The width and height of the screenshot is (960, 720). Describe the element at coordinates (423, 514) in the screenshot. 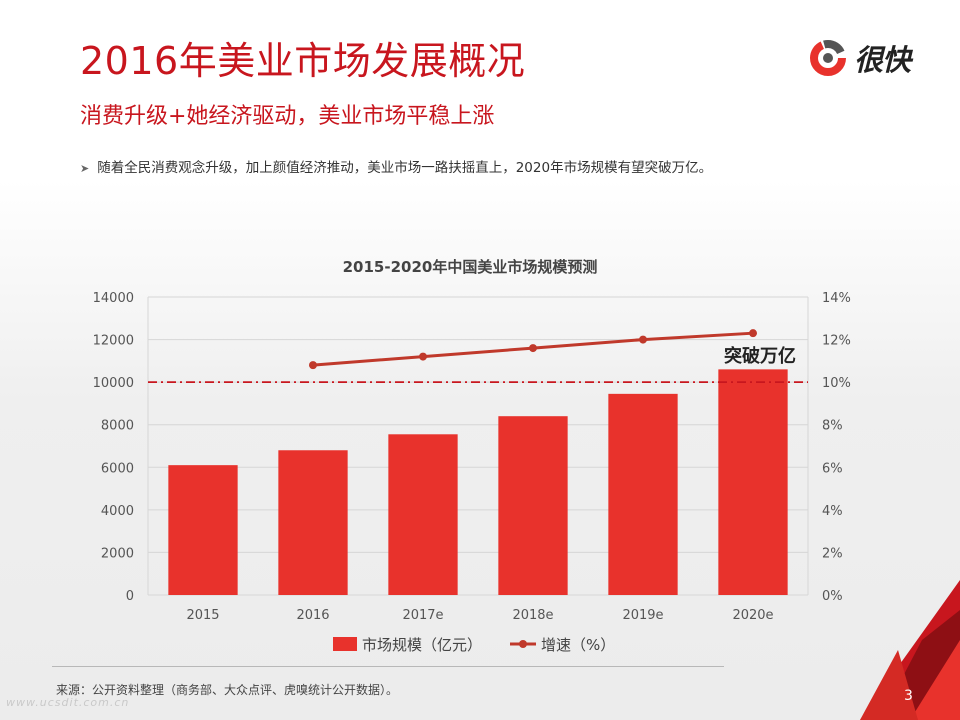

I see `bar-2017e` at that location.